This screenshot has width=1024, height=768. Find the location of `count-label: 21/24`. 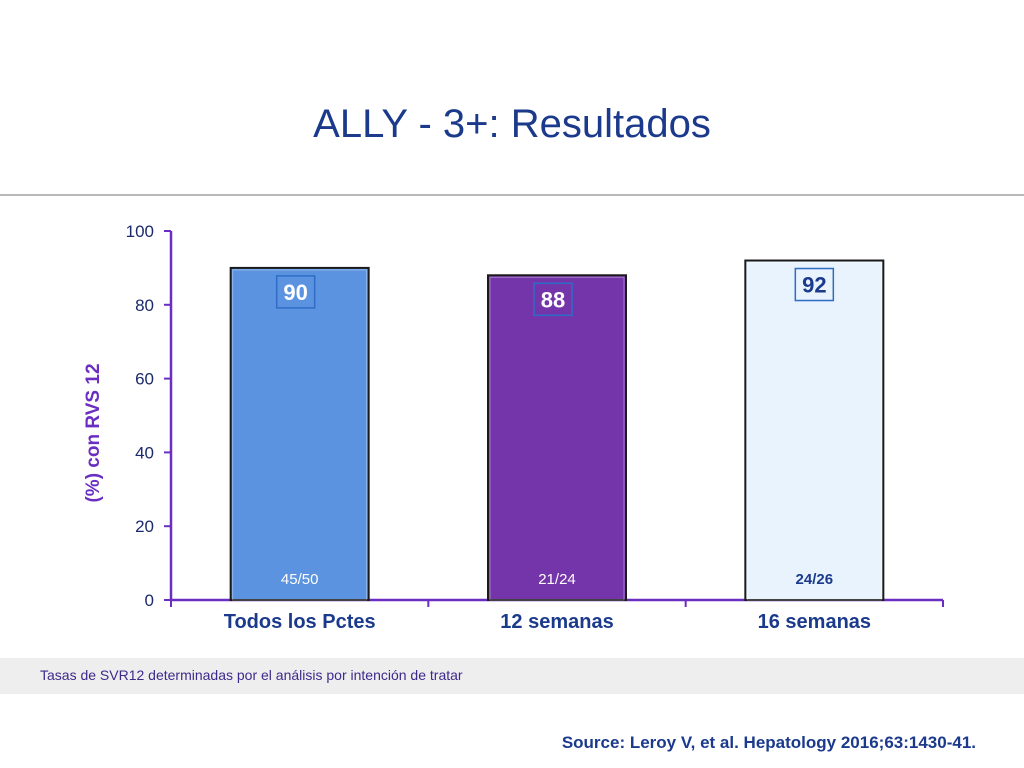

count-label: 21/24 is located at coordinates (557, 579).